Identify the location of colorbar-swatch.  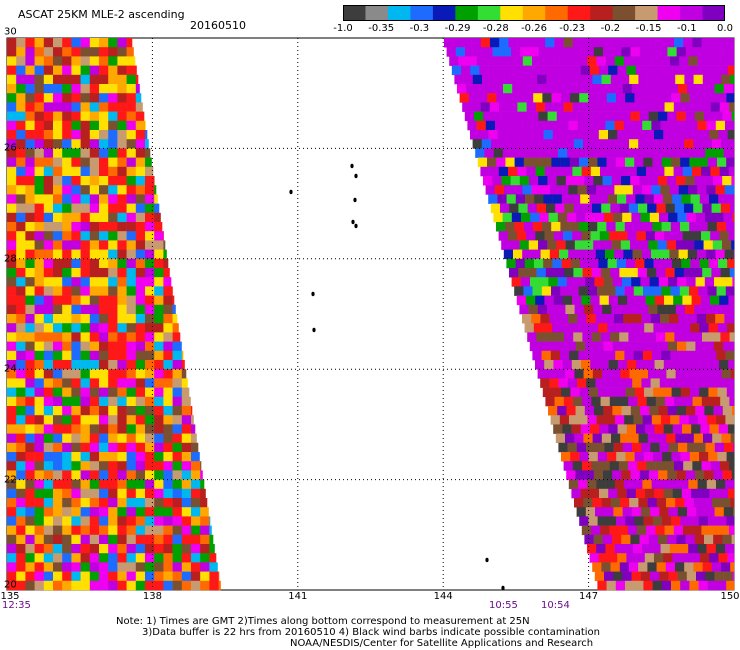
(692, 13).